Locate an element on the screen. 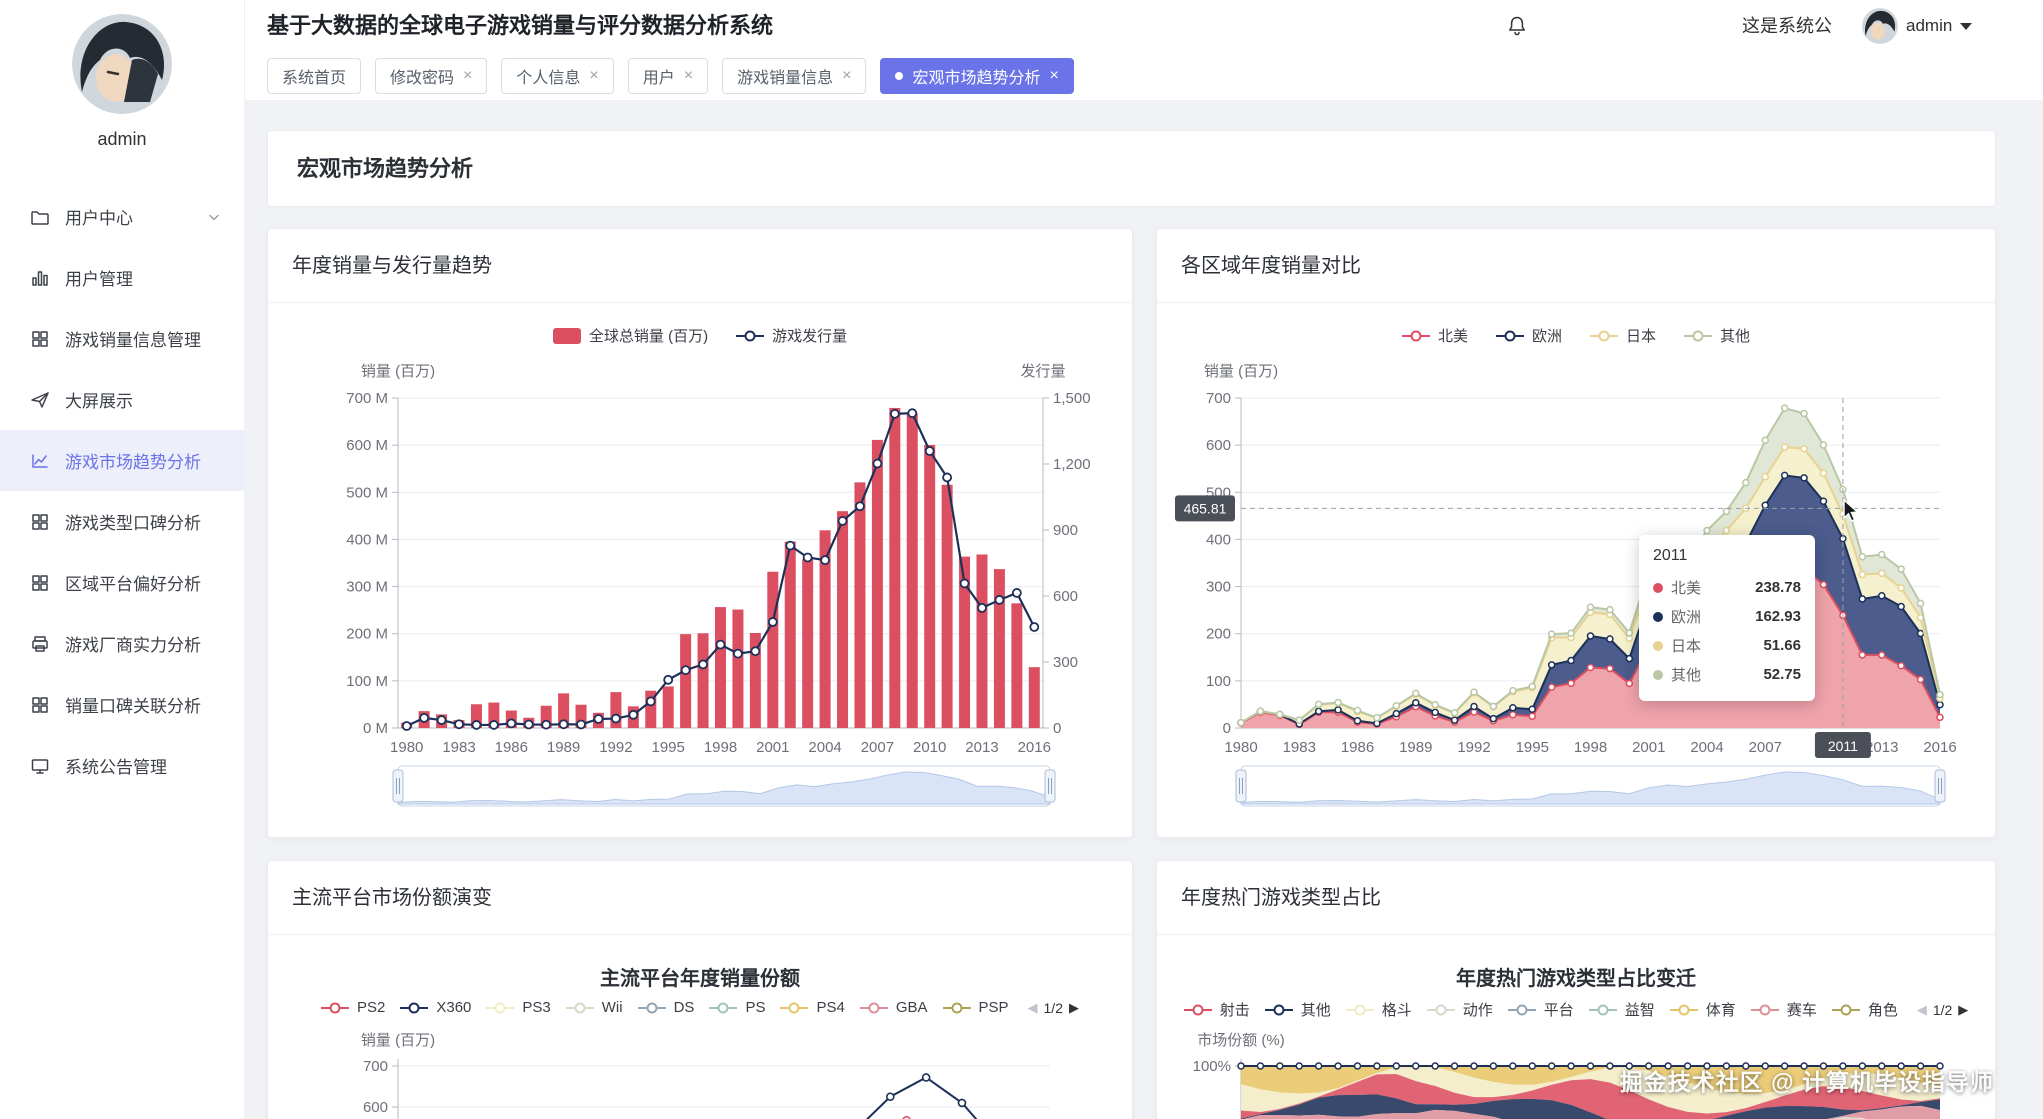  svg-text: 2011 is located at coordinates (1843, 746).